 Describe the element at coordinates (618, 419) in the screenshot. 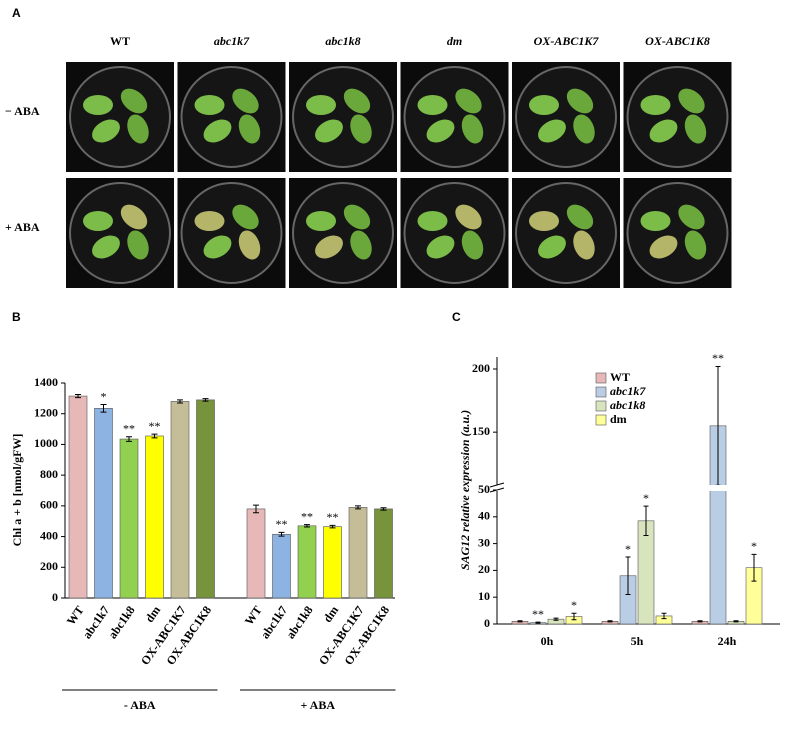

I see `legend-label: dm` at that location.